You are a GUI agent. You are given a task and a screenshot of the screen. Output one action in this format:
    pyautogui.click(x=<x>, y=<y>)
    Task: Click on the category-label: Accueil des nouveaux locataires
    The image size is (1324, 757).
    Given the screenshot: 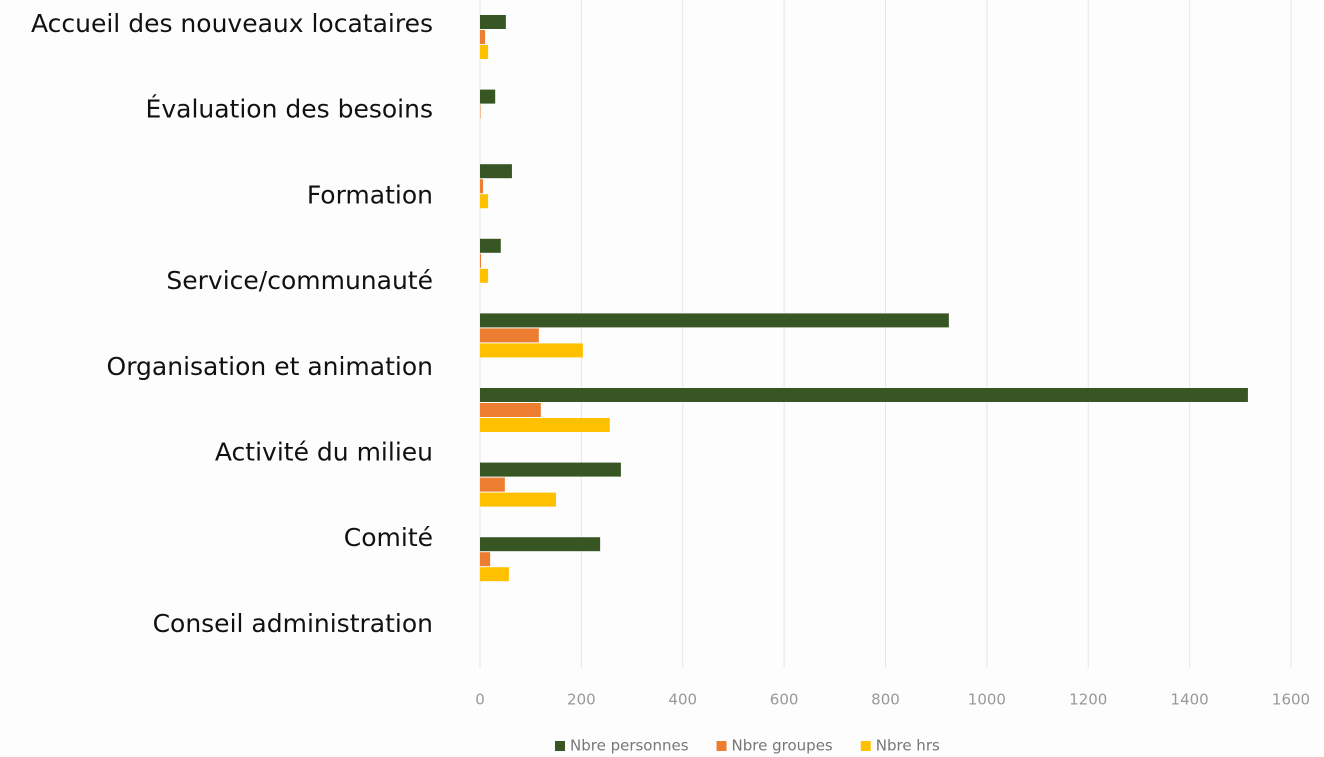 What is the action you would take?
    pyautogui.click(x=232, y=23)
    